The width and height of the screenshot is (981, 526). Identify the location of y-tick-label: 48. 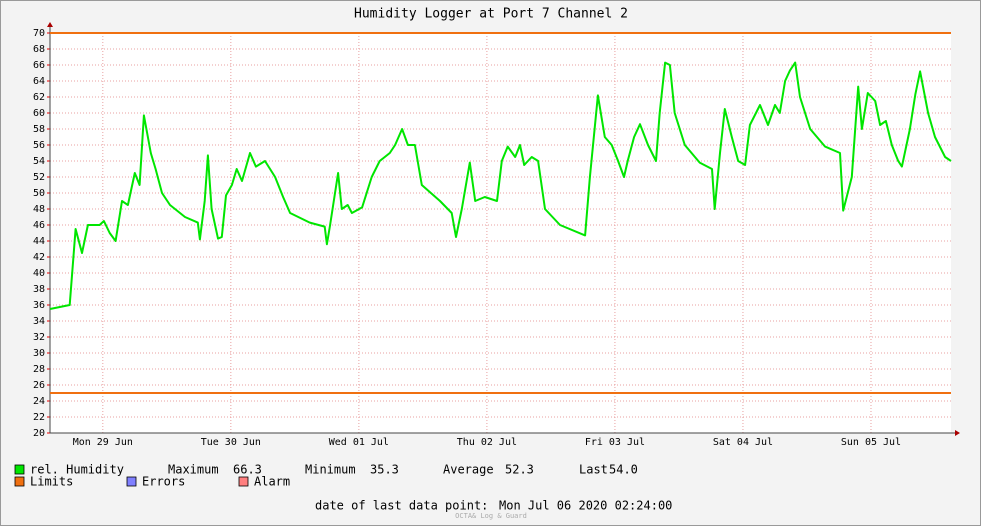
(39, 209).